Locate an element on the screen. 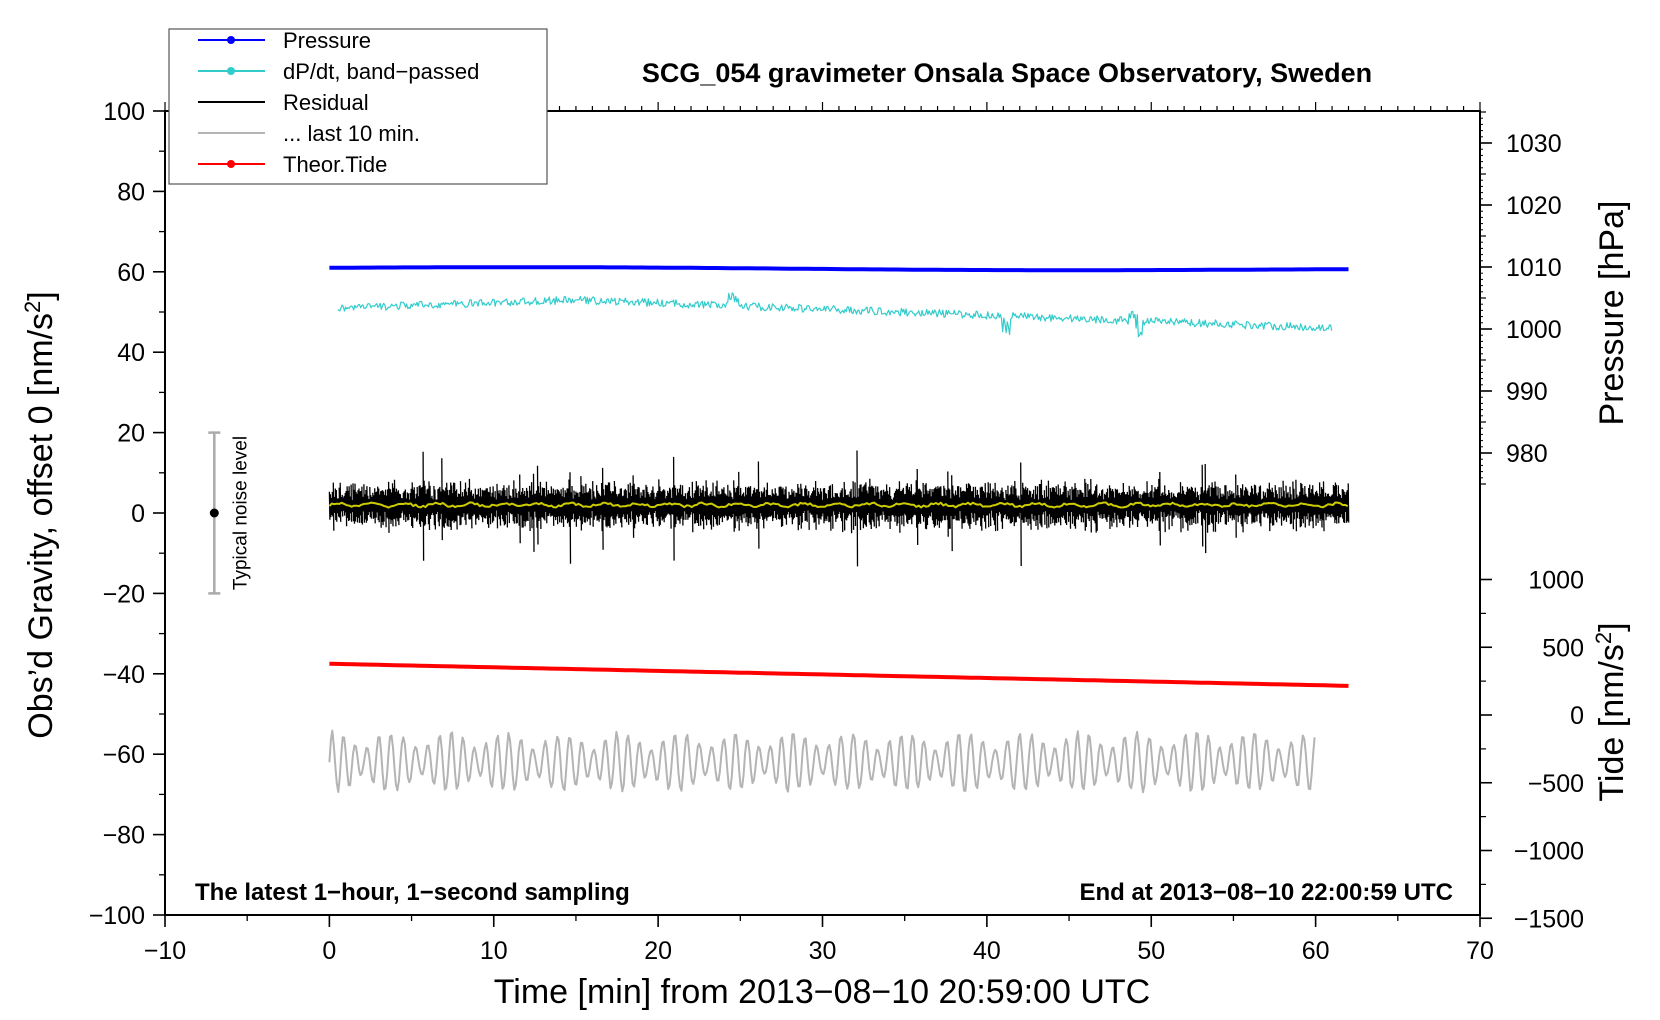 This screenshot has width=1660, height=1020. legend-box is located at coordinates (358, 106).